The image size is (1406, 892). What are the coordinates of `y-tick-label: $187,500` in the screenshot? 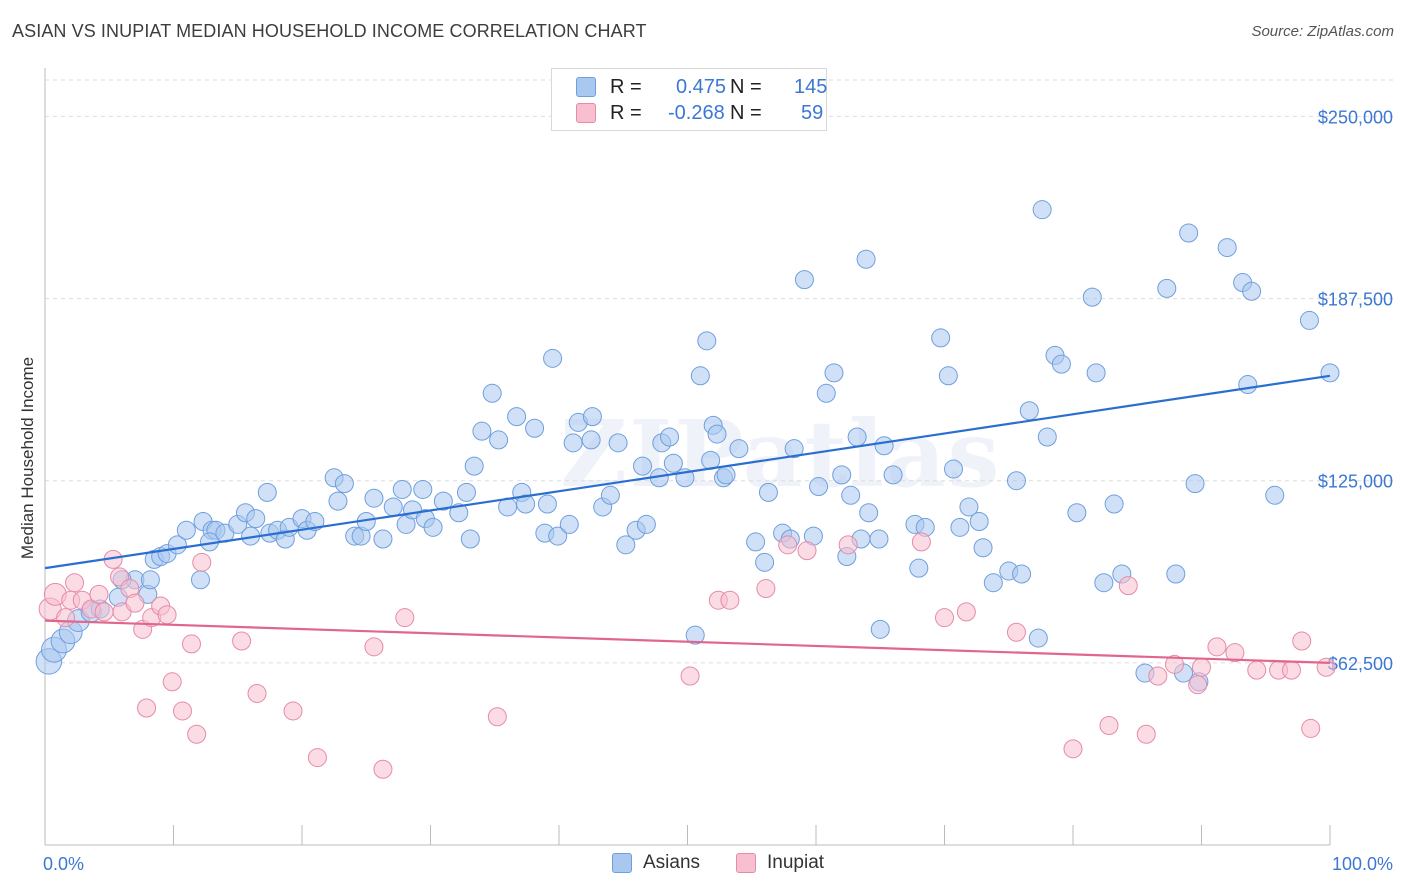 It's located at (1355, 300).